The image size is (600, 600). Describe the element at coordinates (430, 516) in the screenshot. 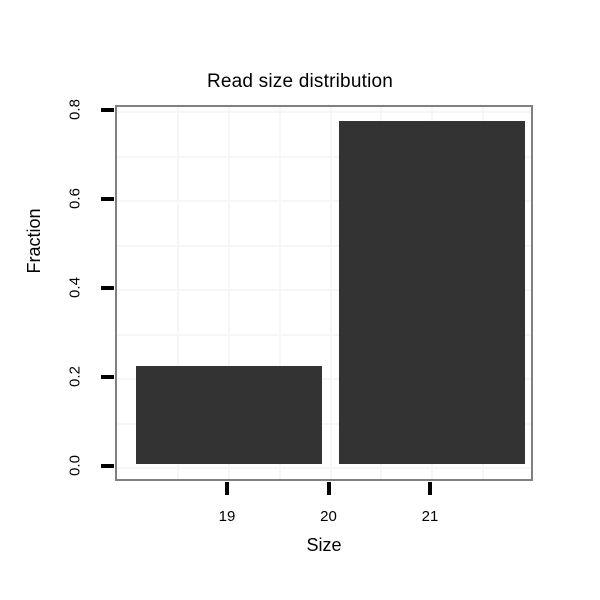

I see `x-tick-label: 21` at that location.